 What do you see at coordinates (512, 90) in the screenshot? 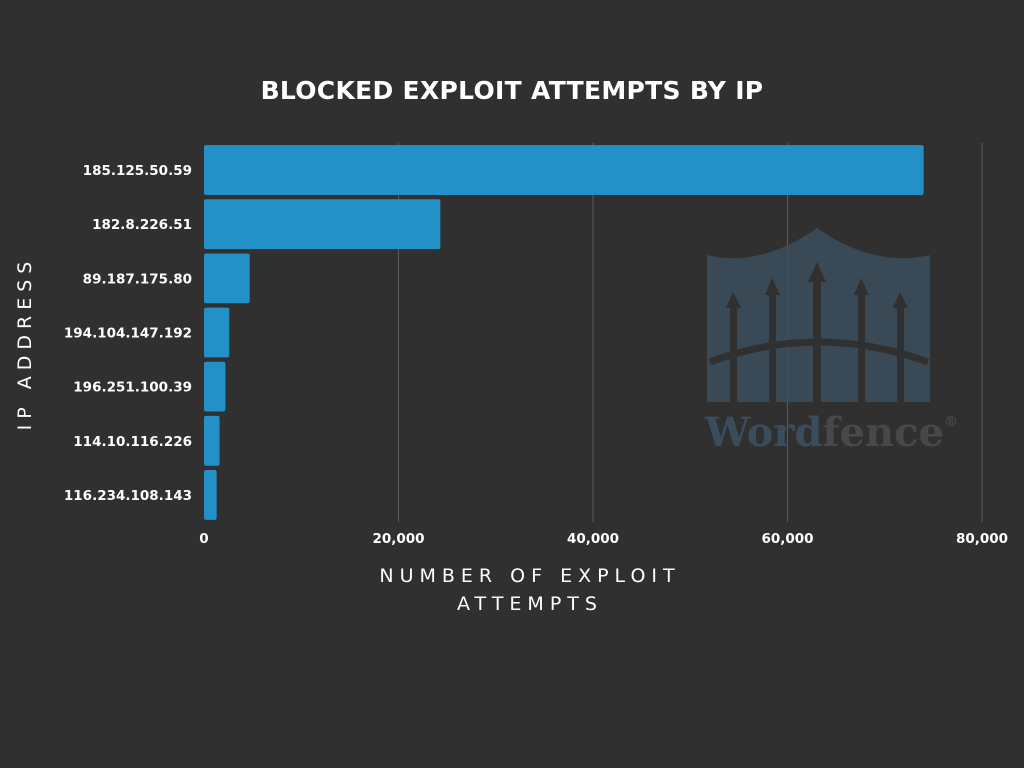
I see `chart-title: BLOCKED EXPLOIT ATTEMPTS BY IP` at bounding box center [512, 90].